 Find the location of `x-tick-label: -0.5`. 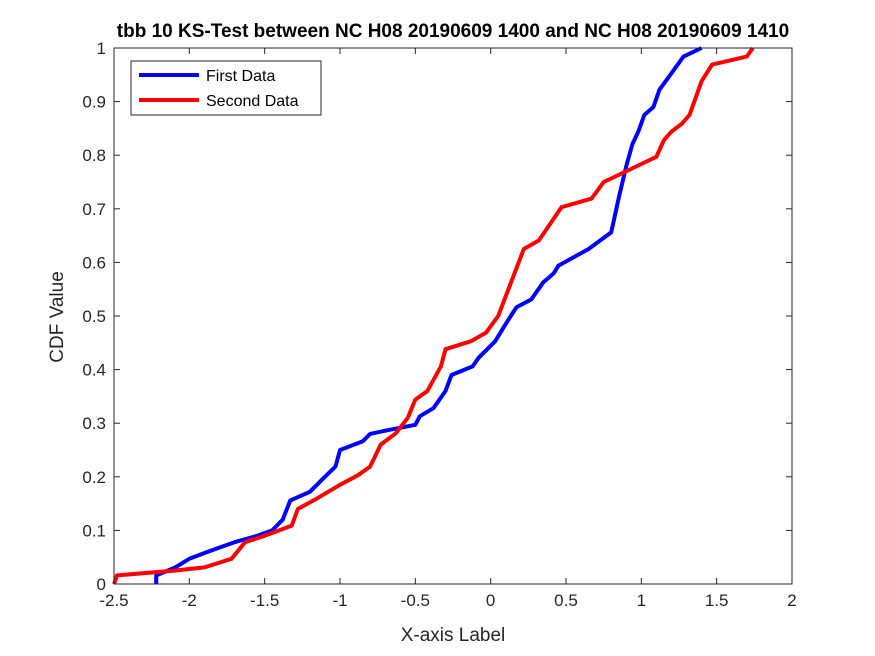

x-tick-label: -0.5 is located at coordinates (415, 600).